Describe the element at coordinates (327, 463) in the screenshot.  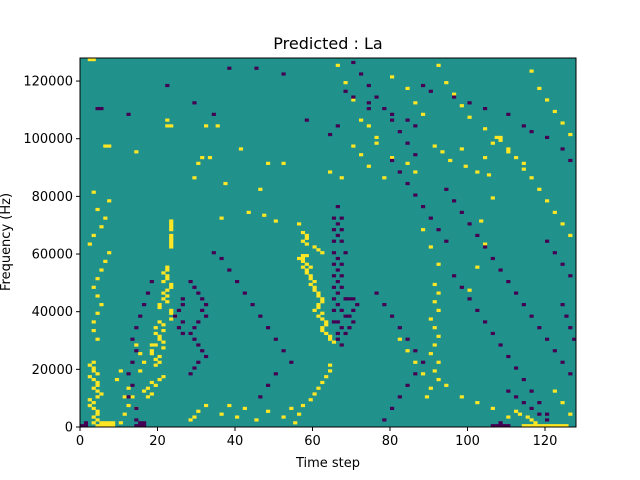
I see `x-axis-label: Time step` at that location.